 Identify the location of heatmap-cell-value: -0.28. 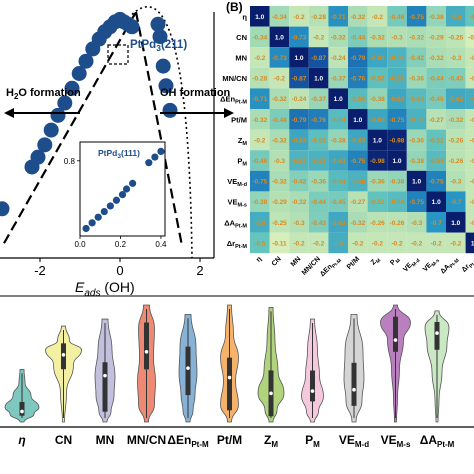
(318, 17).